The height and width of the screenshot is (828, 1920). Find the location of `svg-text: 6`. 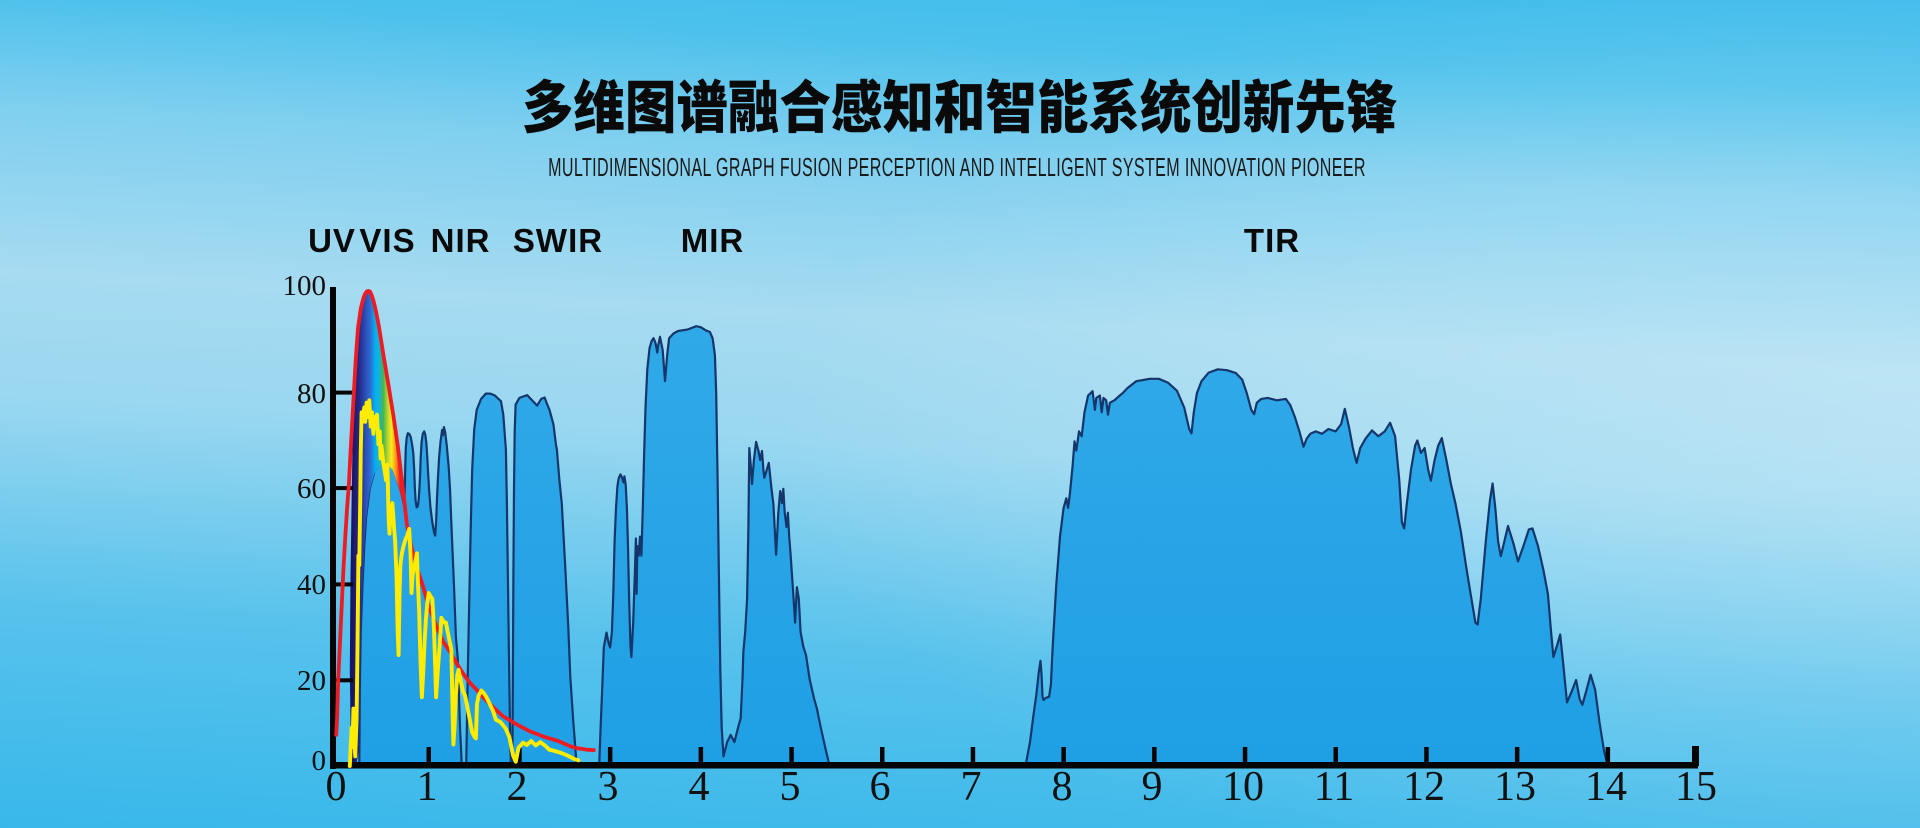

svg-text: 6 is located at coordinates (880, 787).